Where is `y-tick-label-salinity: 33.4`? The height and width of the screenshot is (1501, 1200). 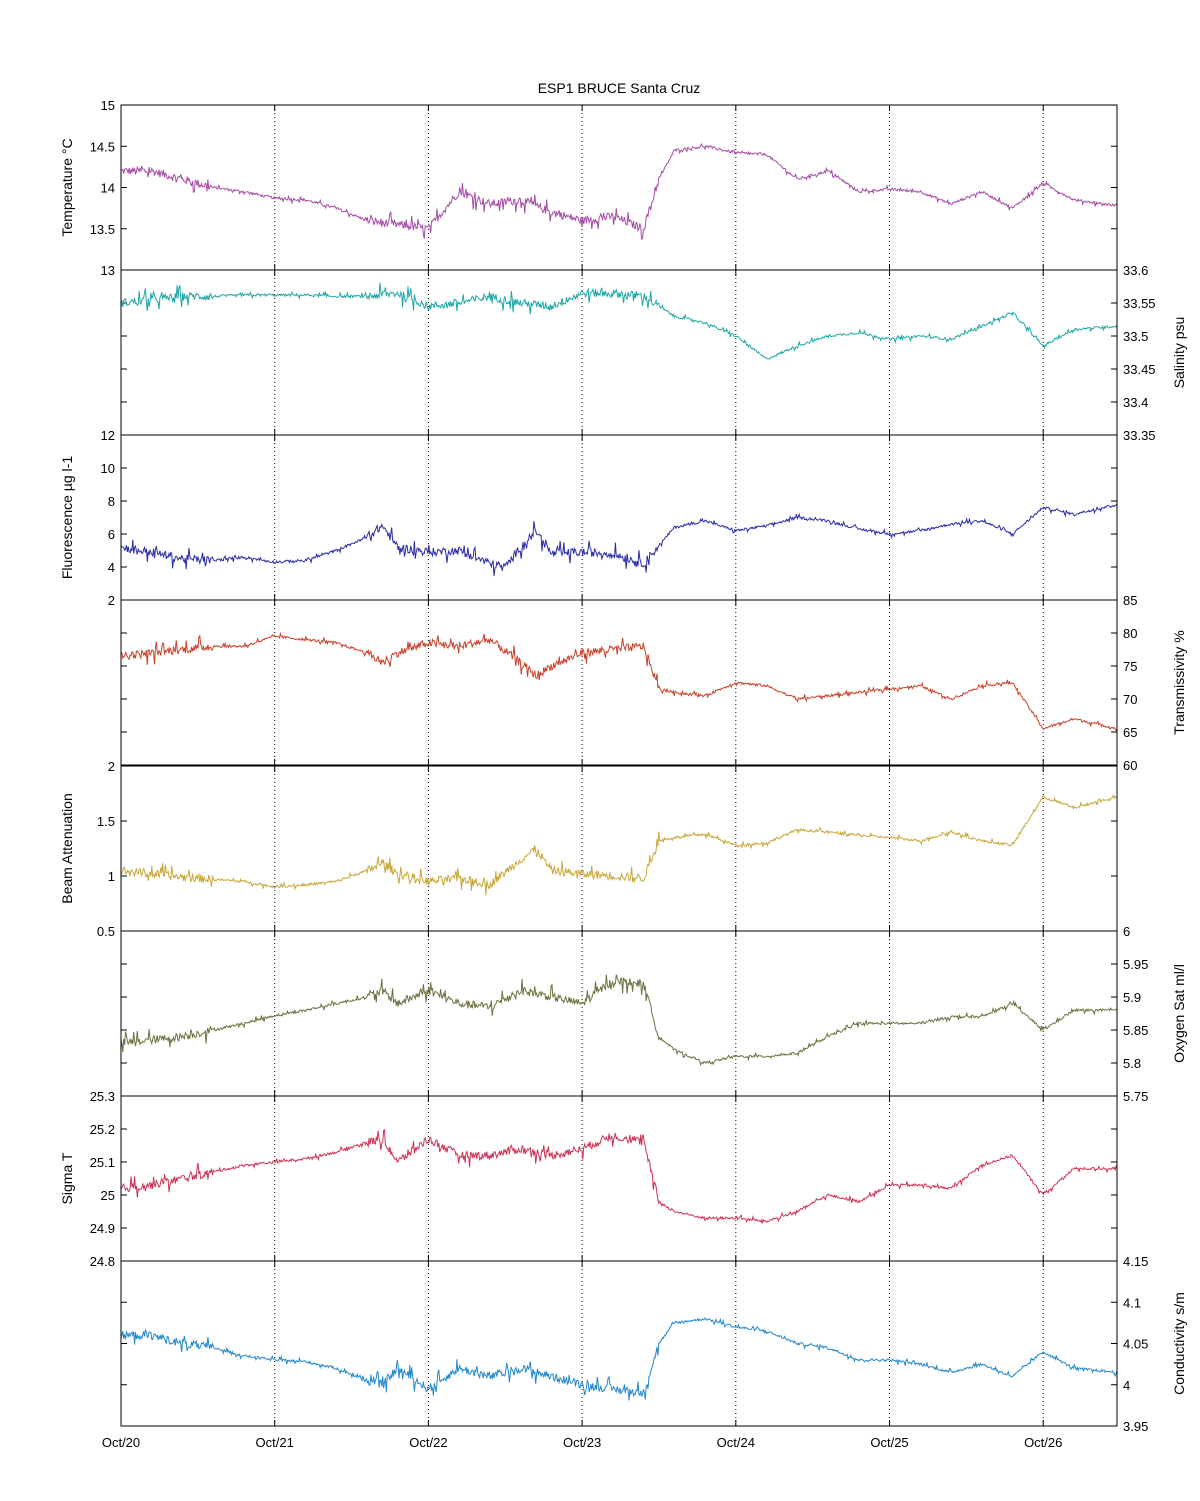 y-tick-label-salinity: 33.4 is located at coordinates (1135, 402).